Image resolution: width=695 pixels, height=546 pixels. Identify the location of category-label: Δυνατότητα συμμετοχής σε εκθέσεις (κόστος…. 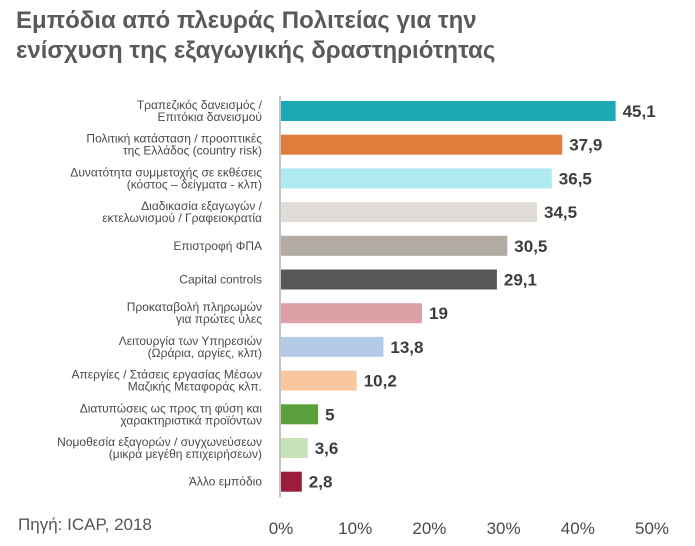
(166, 178).